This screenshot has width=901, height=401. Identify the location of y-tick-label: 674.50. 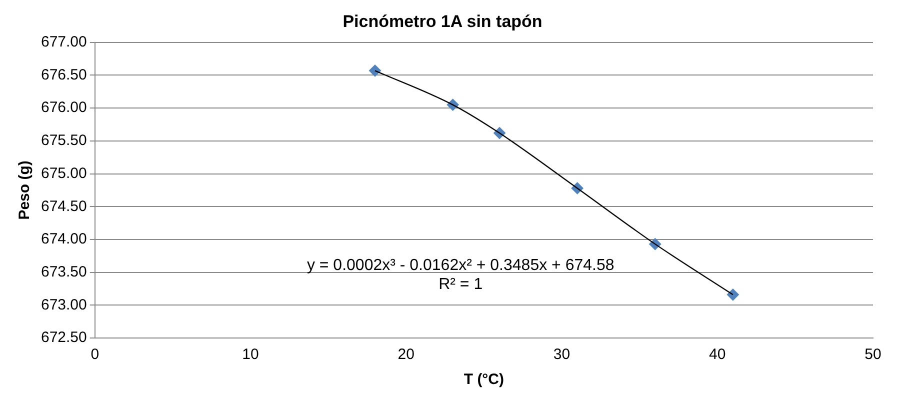
(63, 206).